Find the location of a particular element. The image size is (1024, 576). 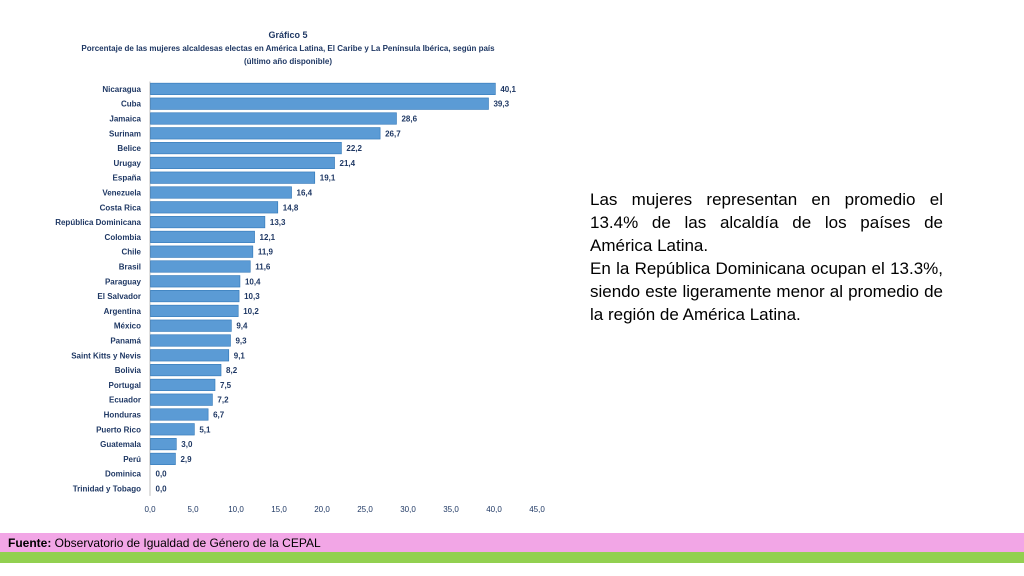

category-label: España is located at coordinates (127, 178).